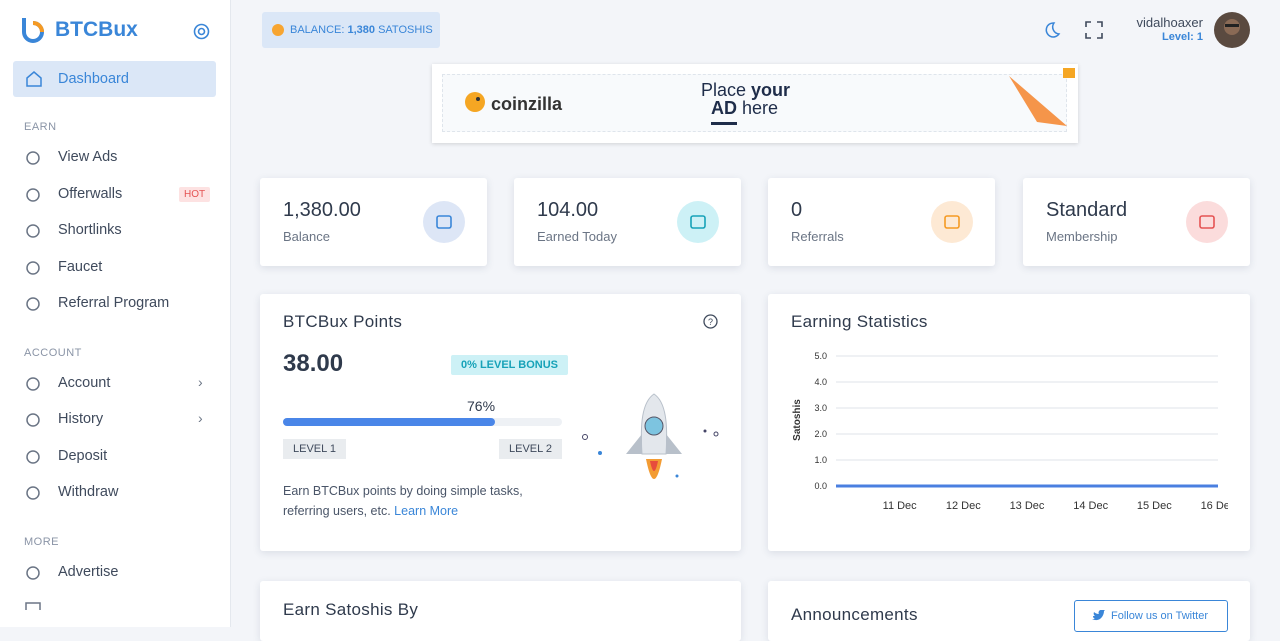 The width and height of the screenshot is (1280, 641). What do you see at coordinates (315, 449) in the screenshot?
I see `level-from: LEVEL 1` at bounding box center [315, 449].